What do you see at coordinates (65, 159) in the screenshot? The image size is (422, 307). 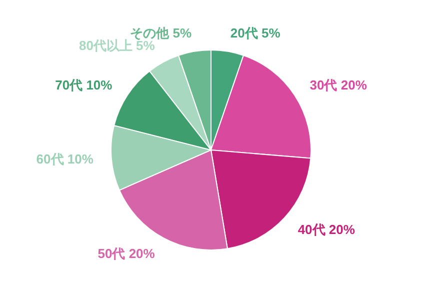 I see `slice-label: 60代 10%` at bounding box center [65, 159].